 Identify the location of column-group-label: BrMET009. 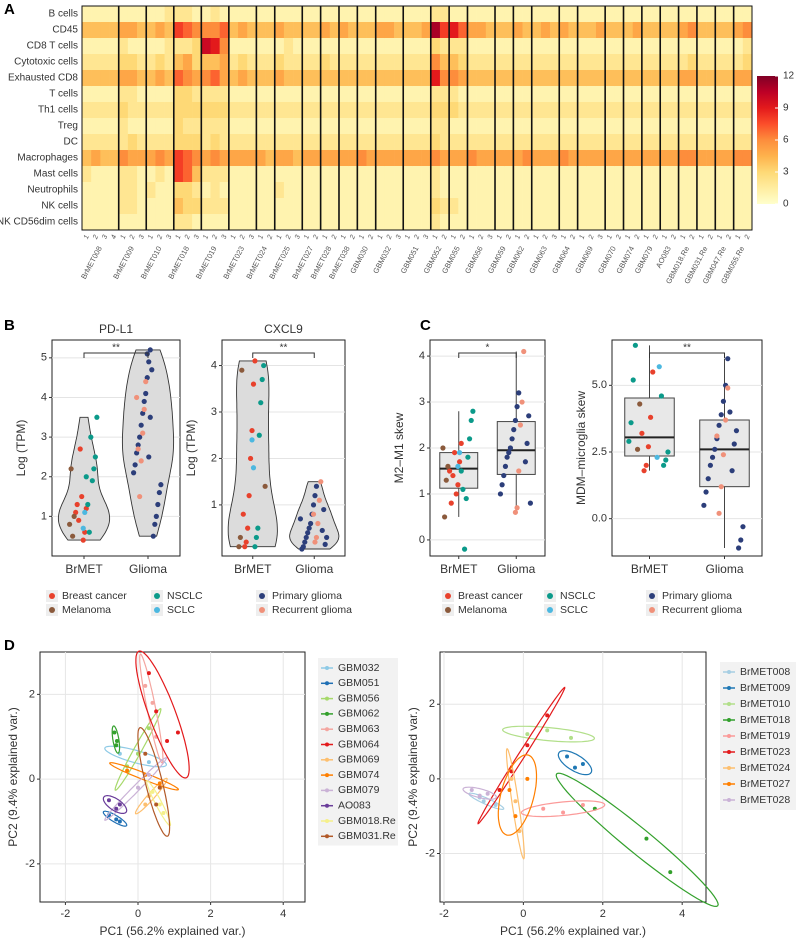
(123, 263).